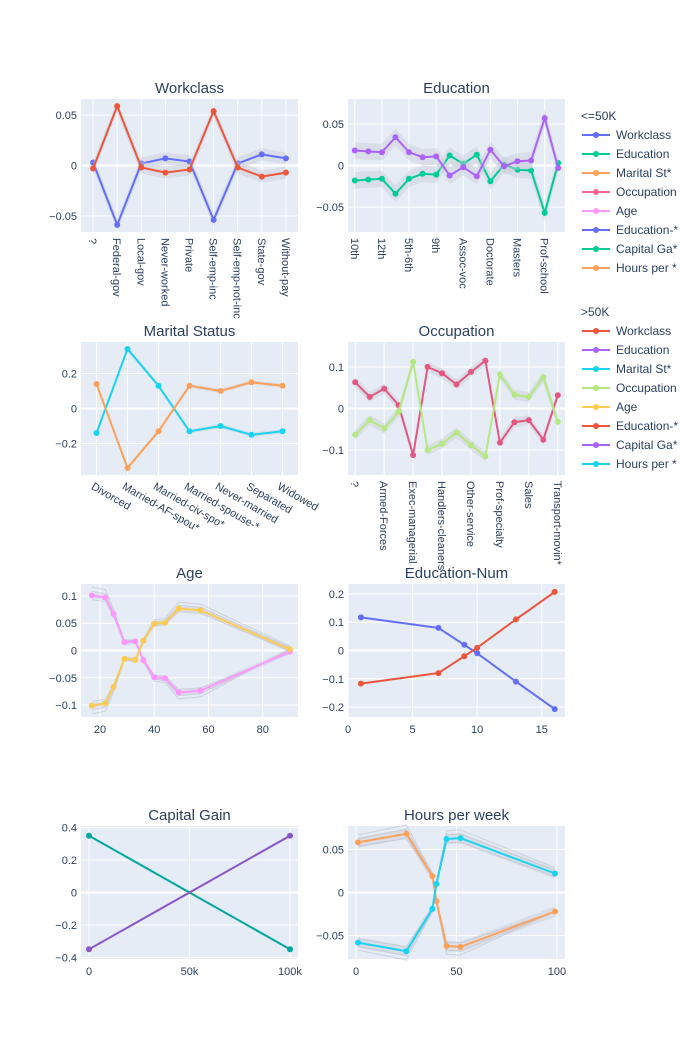 The height and width of the screenshot is (1040, 700). Describe the element at coordinates (190, 972) in the screenshot. I see `x-tick-label: 50k` at that location.